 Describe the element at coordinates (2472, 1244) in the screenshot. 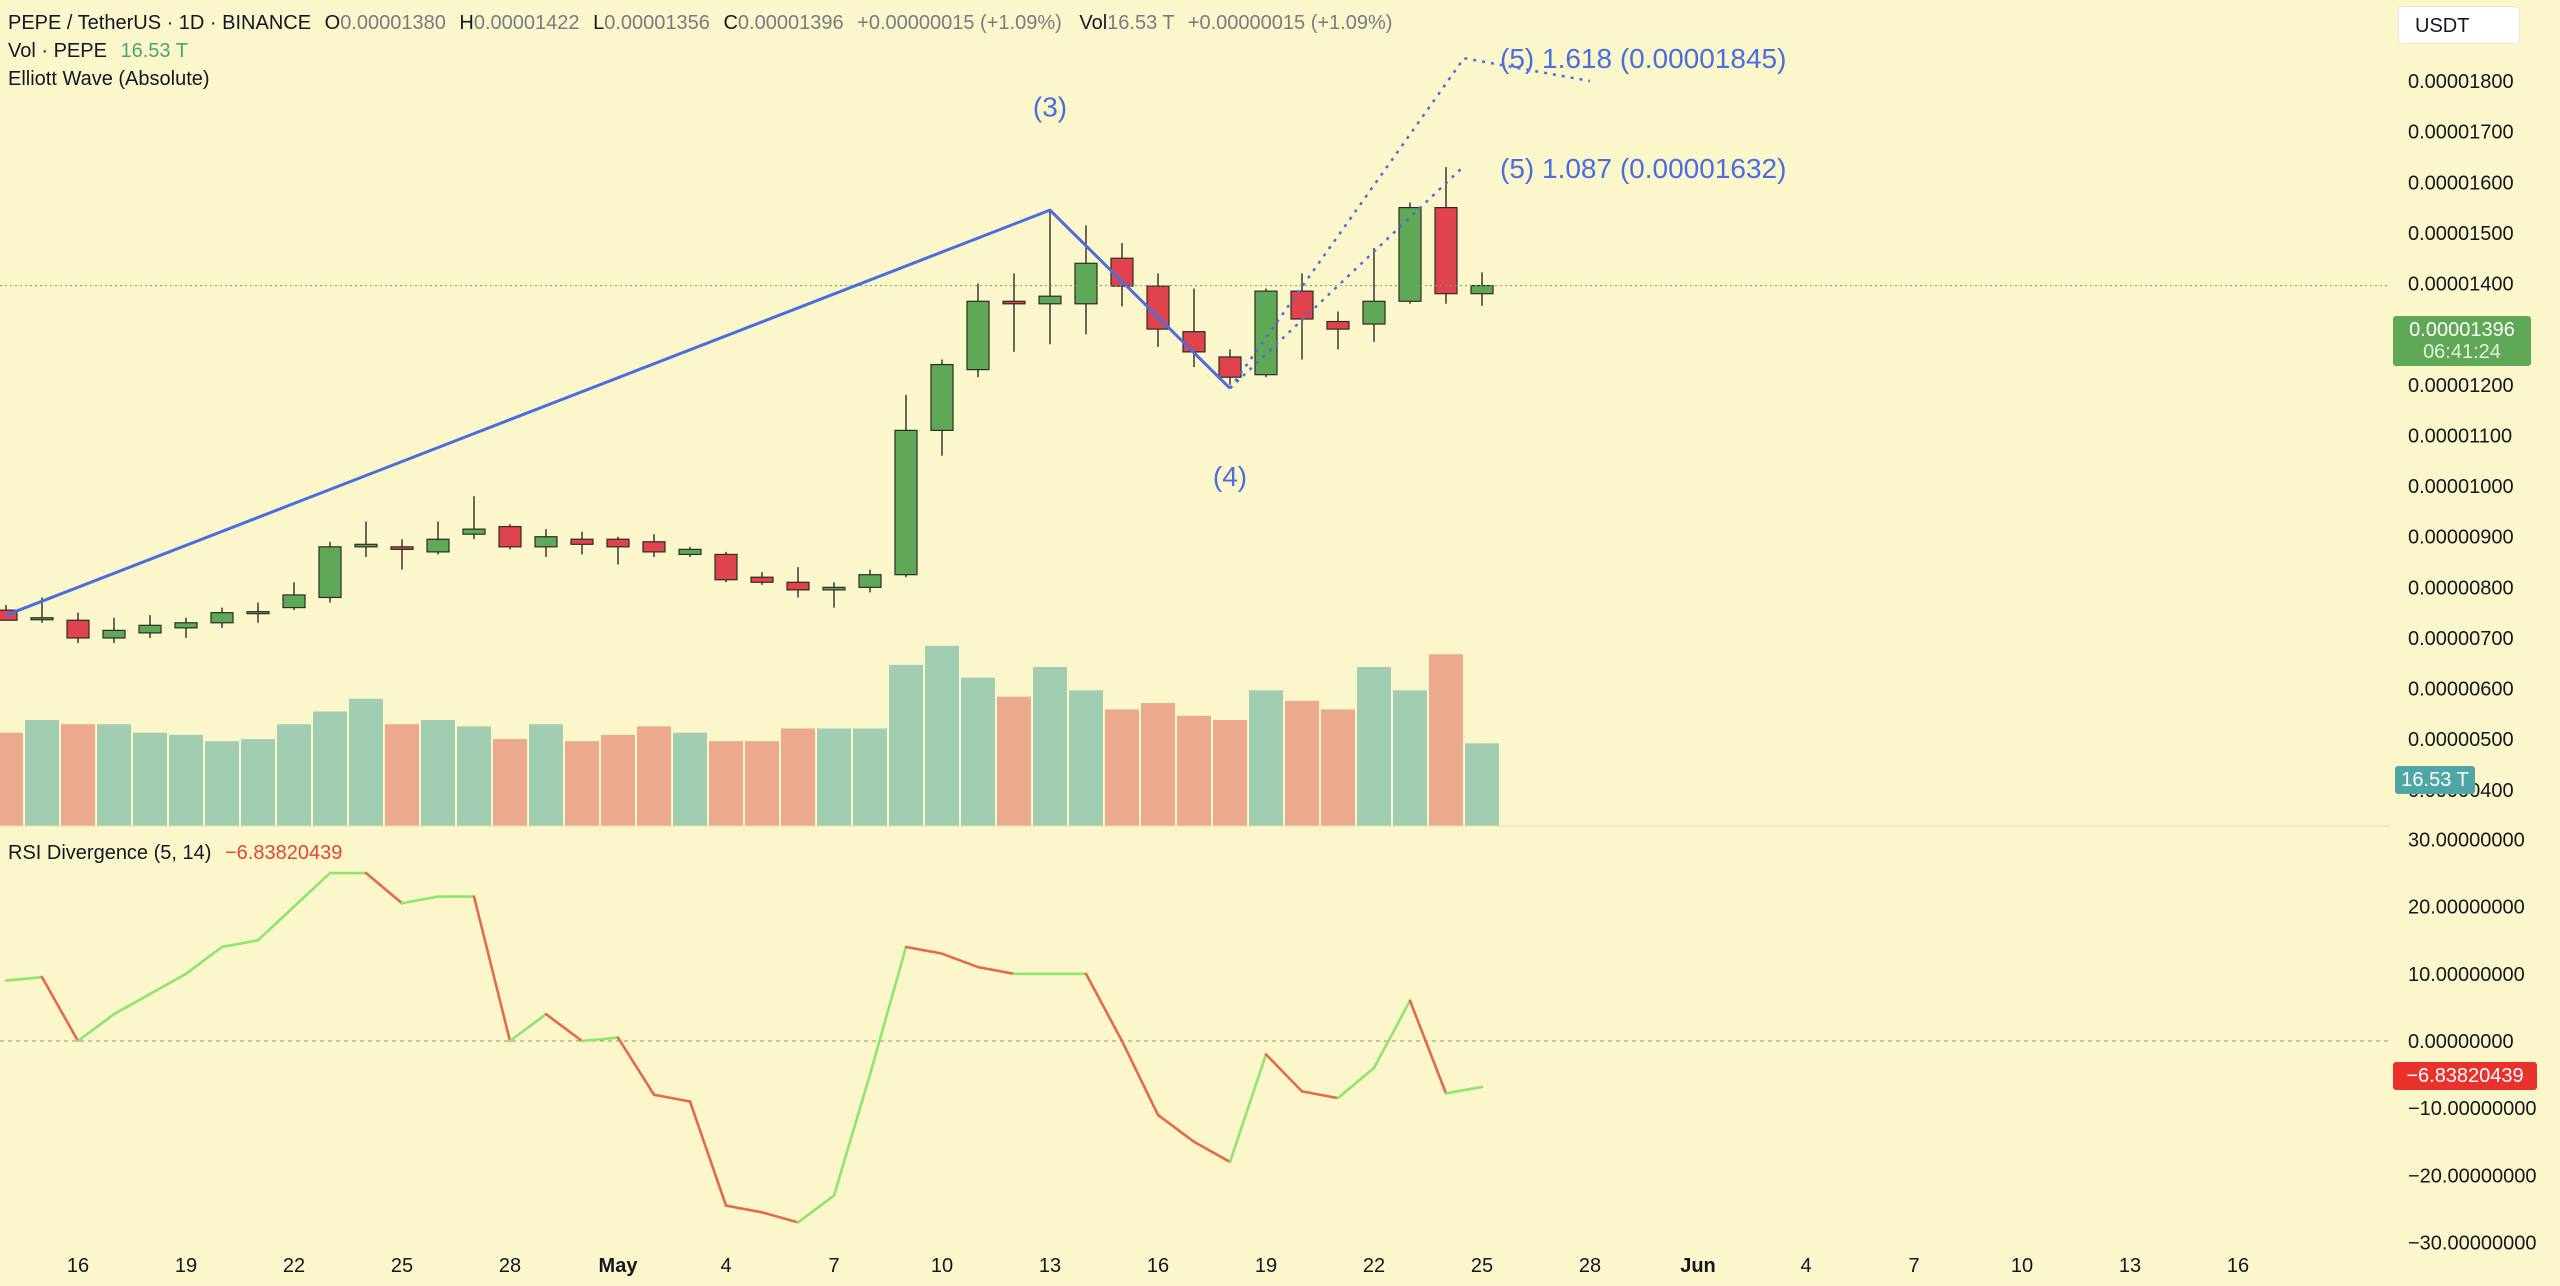

I see `rsi-tick-label: −30.00000000` at that location.